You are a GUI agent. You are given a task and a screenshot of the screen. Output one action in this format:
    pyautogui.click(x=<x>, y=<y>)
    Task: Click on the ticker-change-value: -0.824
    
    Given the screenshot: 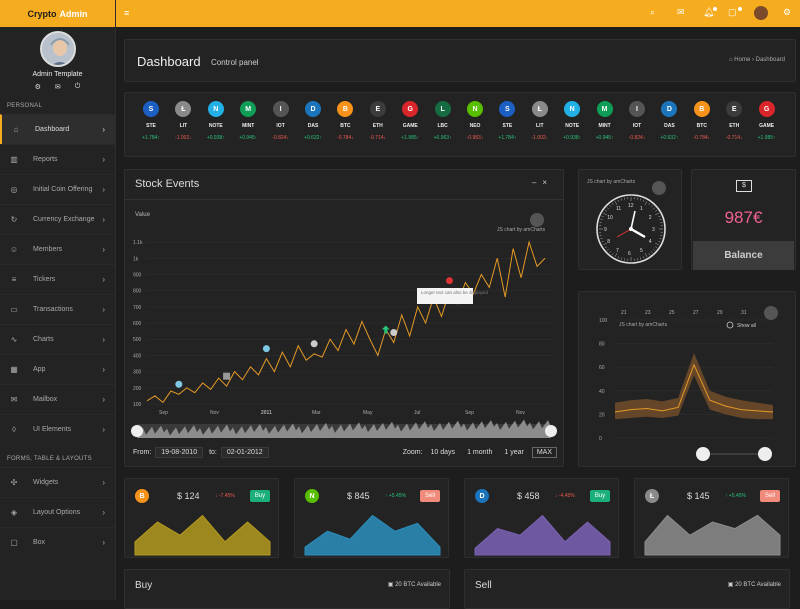 What is the action you would take?
    pyautogui.click(x=636, y=138)
    